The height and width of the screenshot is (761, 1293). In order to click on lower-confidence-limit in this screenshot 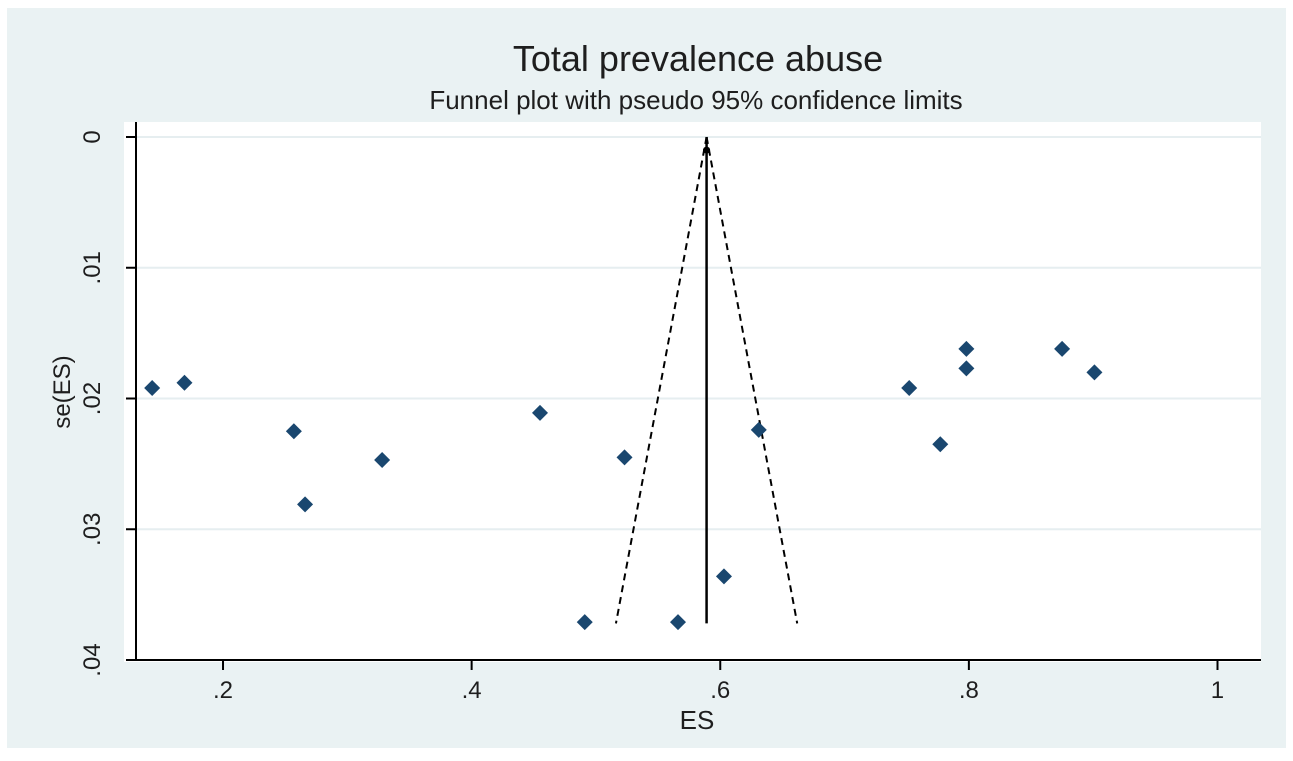, I will do `click(661, 380)`.